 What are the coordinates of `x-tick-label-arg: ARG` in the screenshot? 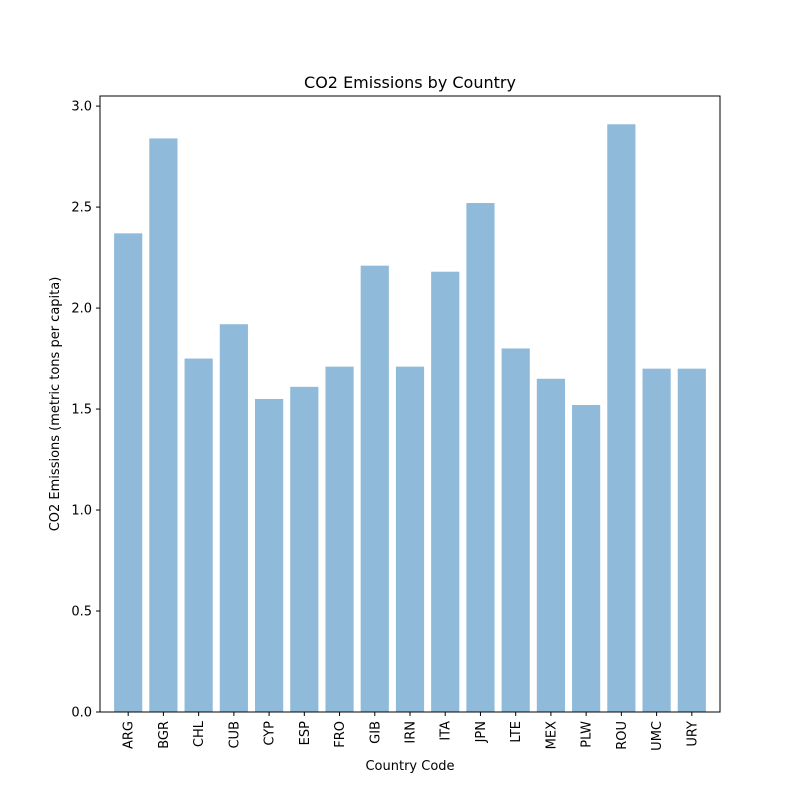 It's located at (129, 735).